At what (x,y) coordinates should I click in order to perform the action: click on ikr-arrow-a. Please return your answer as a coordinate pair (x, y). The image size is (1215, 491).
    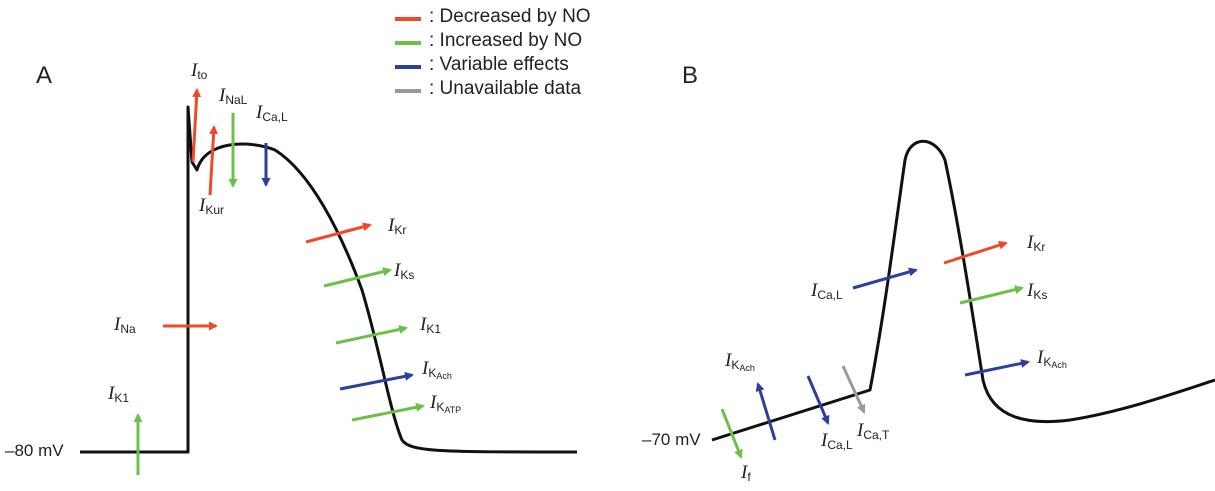
    Looking at the image, I should click on (338, 233).